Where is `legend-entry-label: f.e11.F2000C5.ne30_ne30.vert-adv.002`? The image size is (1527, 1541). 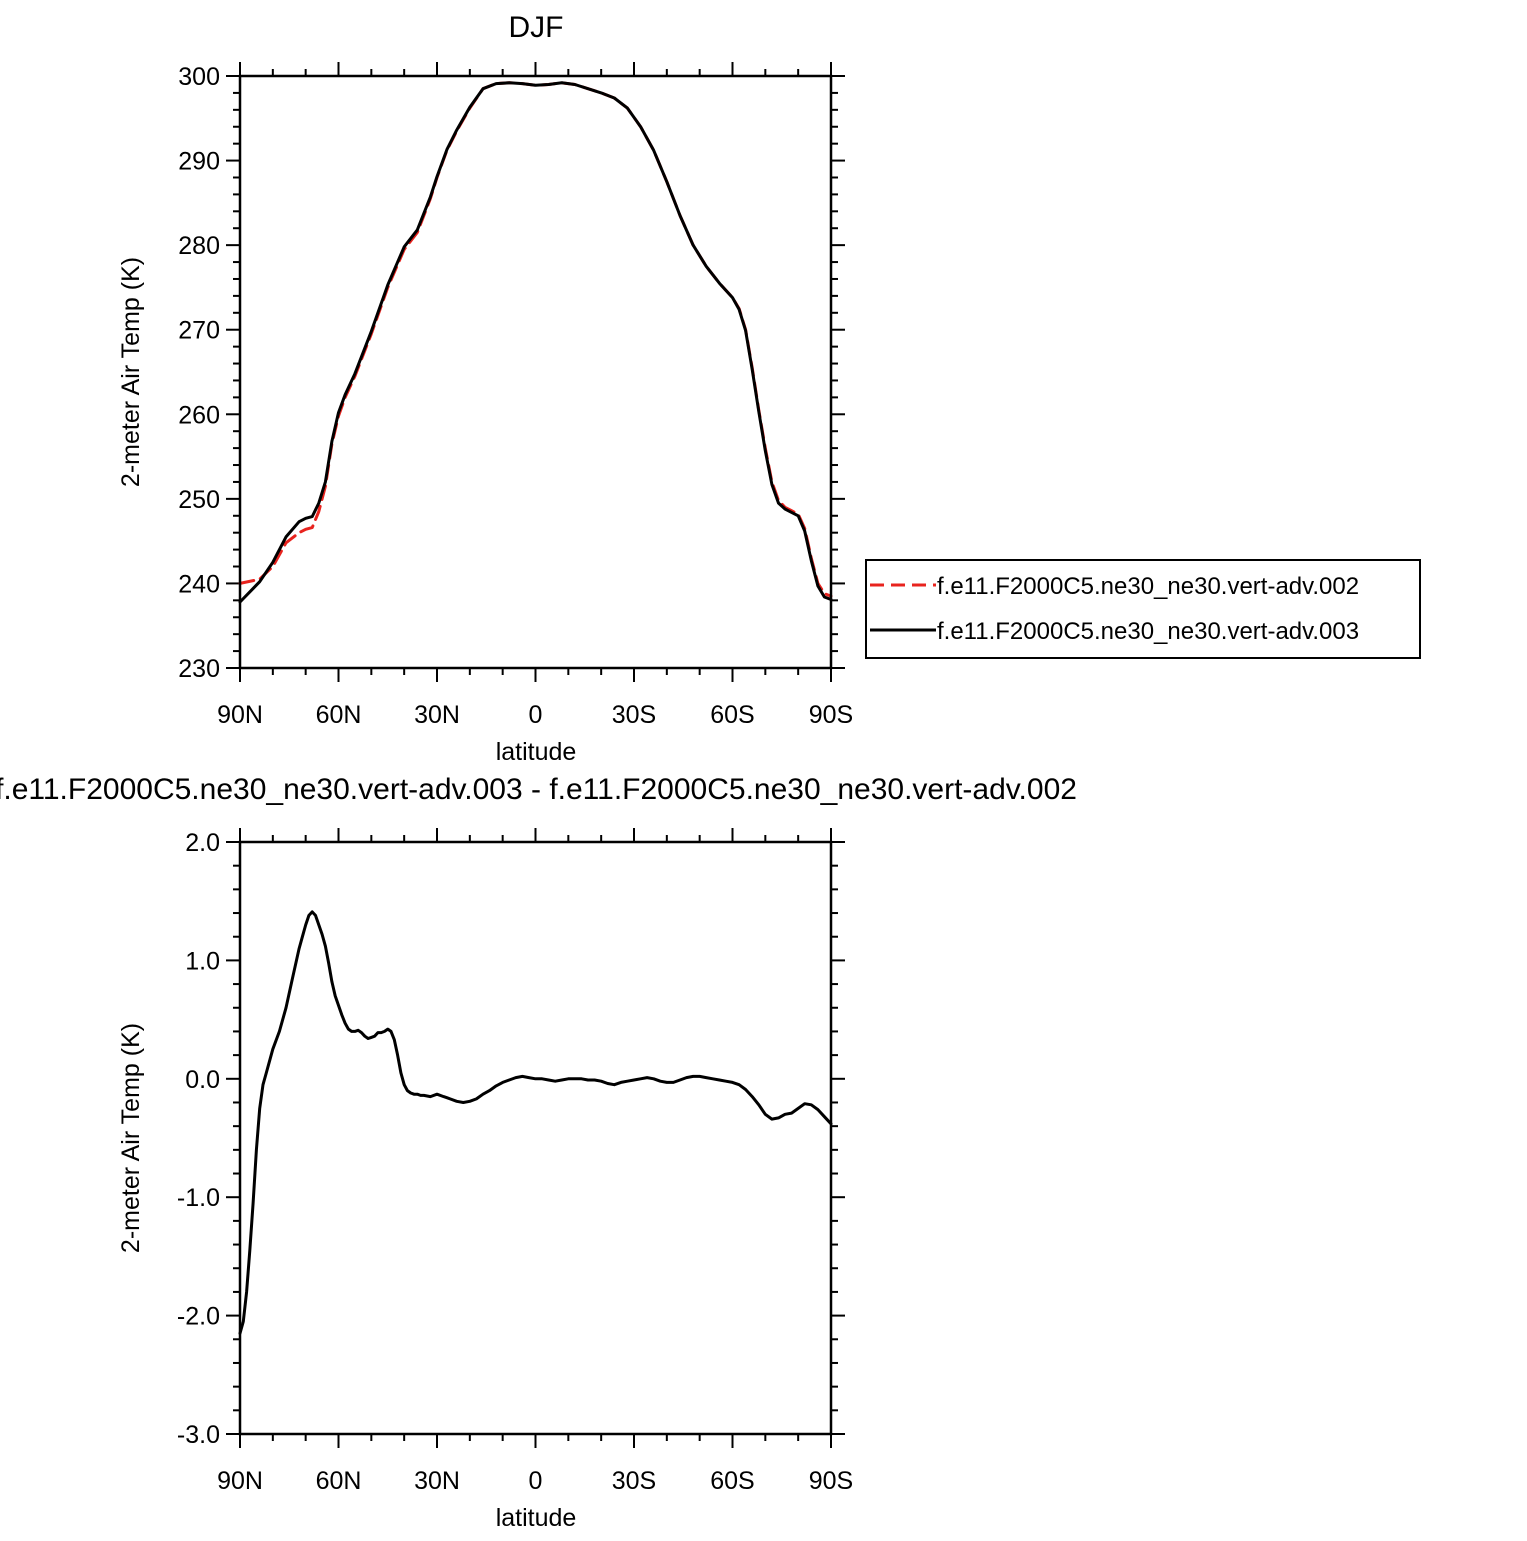
legend-entry-label: f.e11.F2000C5.ne30_ne30.vert-adv.002 is located at coordinates (1148, 586).